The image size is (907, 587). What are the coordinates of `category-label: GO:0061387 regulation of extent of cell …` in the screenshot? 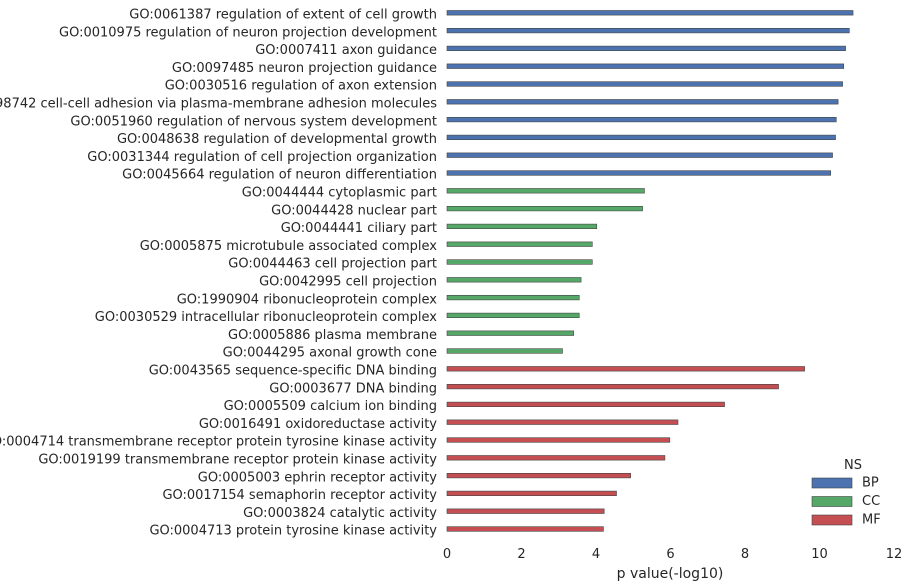 It's located at (283, 15).